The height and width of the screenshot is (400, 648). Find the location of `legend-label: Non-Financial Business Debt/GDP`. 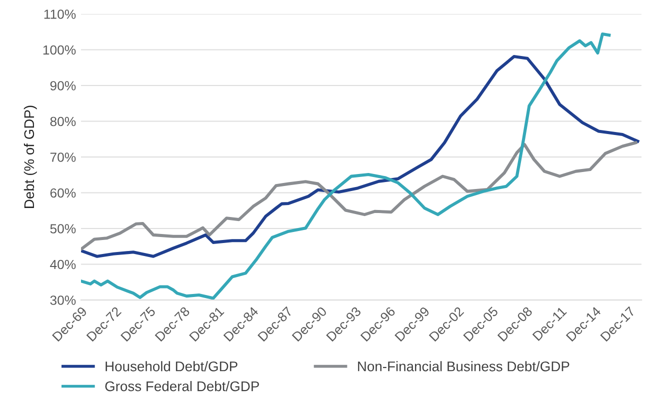

legend-label: Non-Financial Business Debt/GDP is located at coordinates (464, 366).